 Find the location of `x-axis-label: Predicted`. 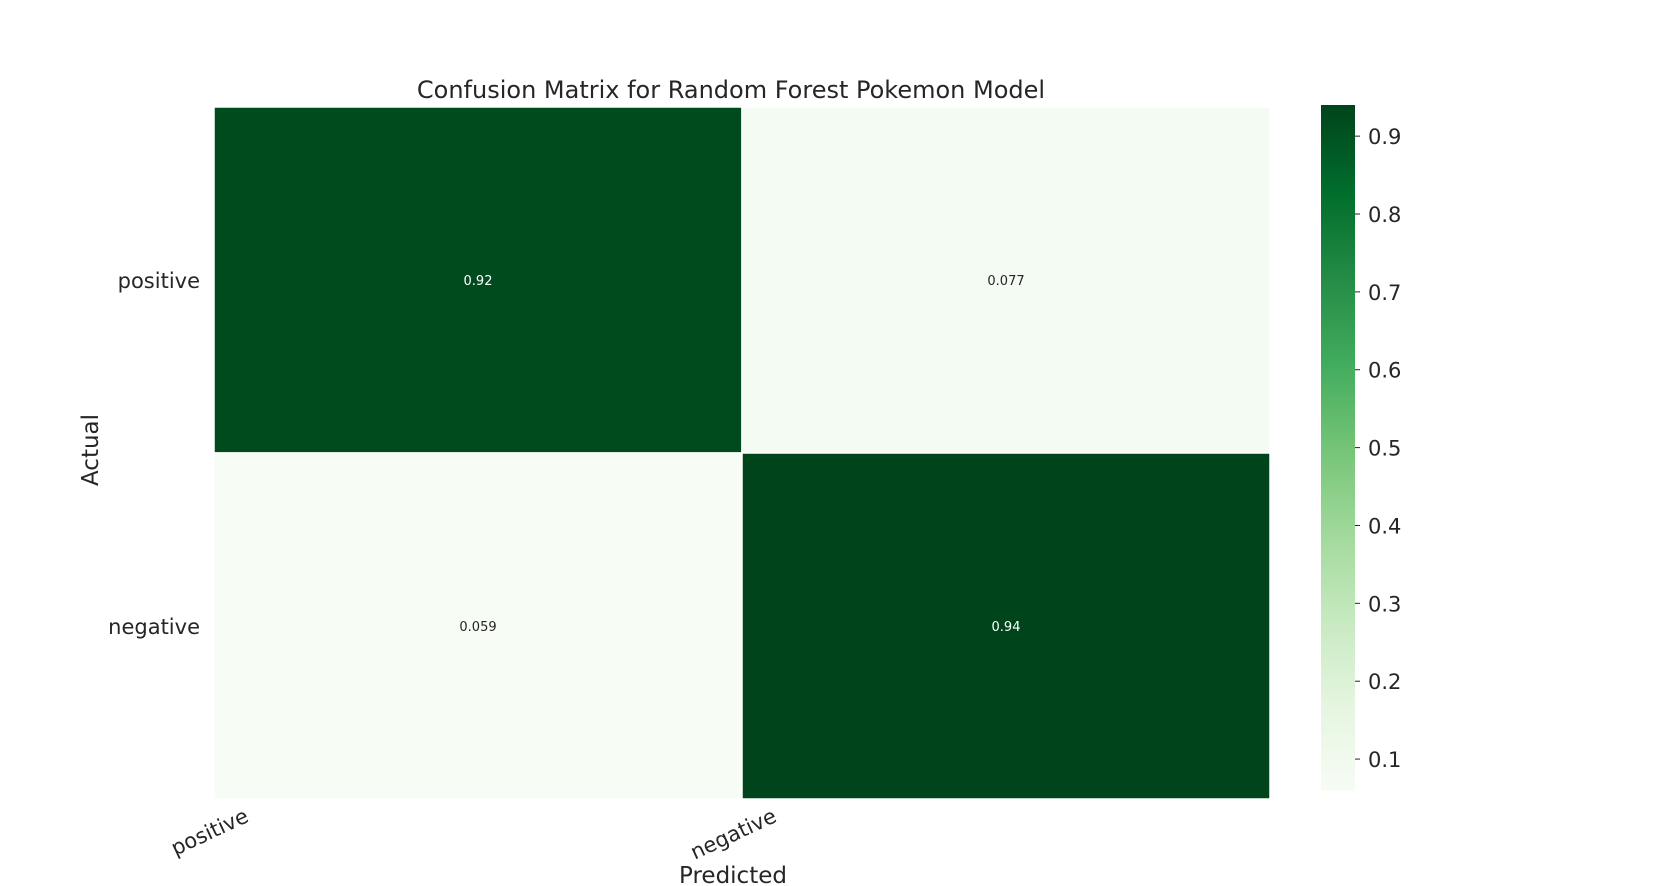

x-axis-label: Predicted is located at coordinates (733, 874).